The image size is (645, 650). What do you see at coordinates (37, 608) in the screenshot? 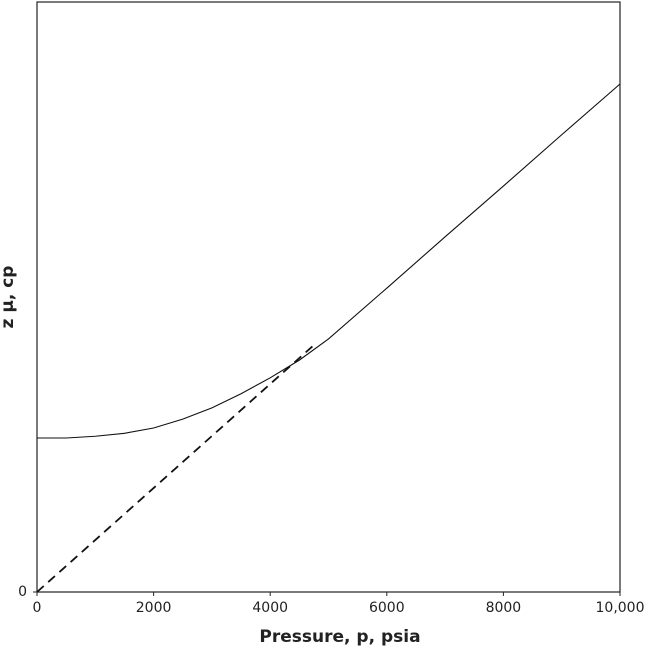
I see `x-tick-label: 0` at bounding box center [37, 608].